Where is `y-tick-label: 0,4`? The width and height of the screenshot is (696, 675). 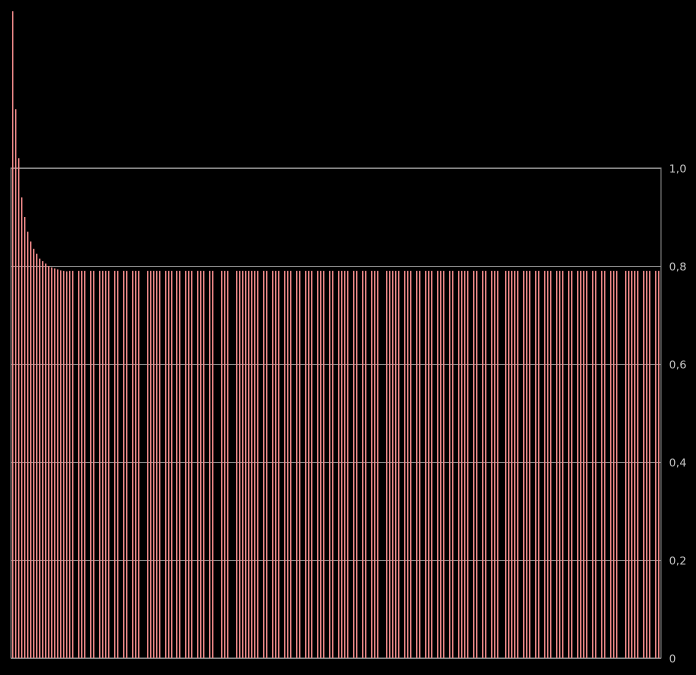
y-tick-label: 0,4 is located at coordinates (678, 463).